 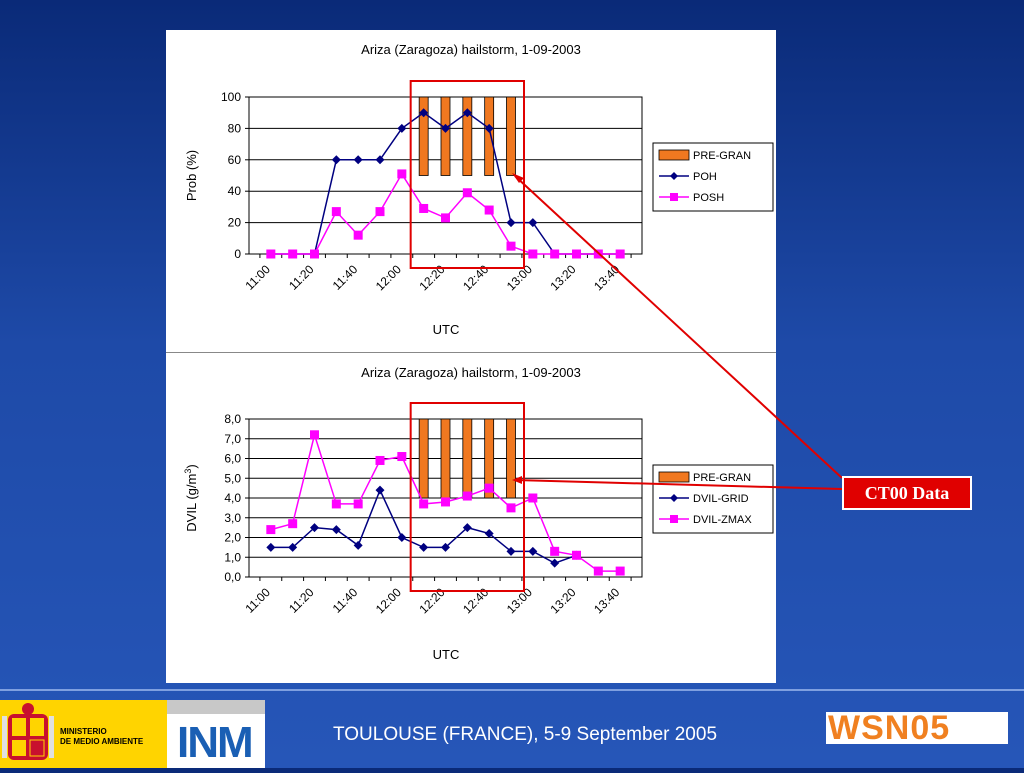 I want to click on y-tick-label: 60, so click(x=235, y=160).